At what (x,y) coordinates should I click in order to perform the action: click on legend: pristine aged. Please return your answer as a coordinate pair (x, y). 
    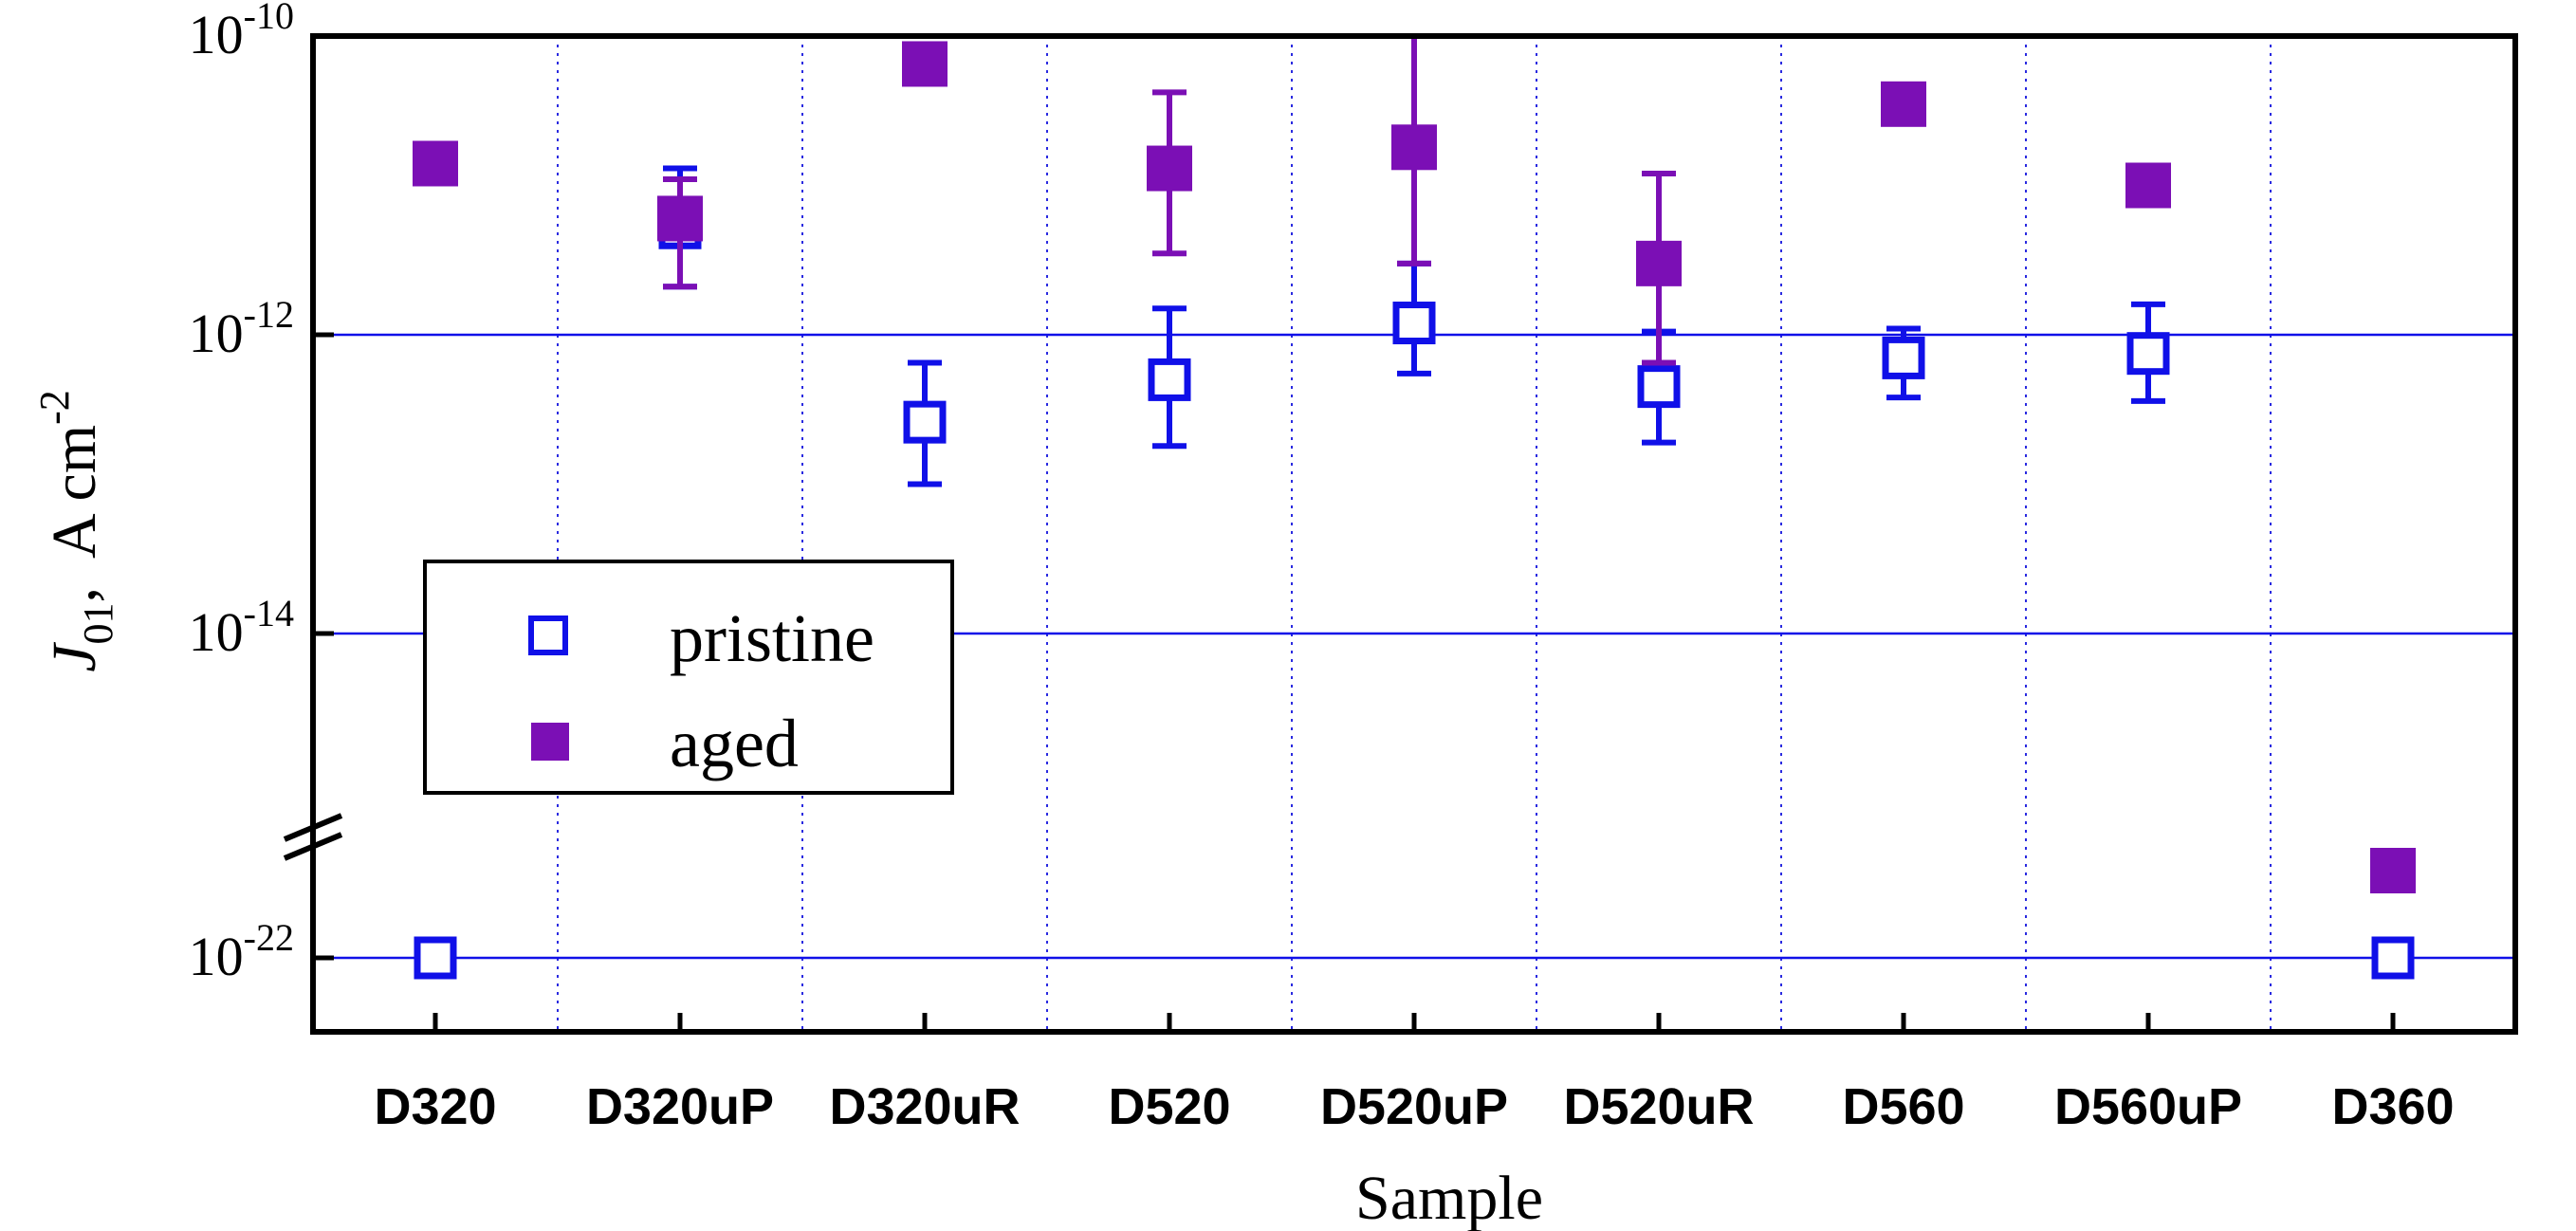
    Looking at the image, I should click on (688, 677).